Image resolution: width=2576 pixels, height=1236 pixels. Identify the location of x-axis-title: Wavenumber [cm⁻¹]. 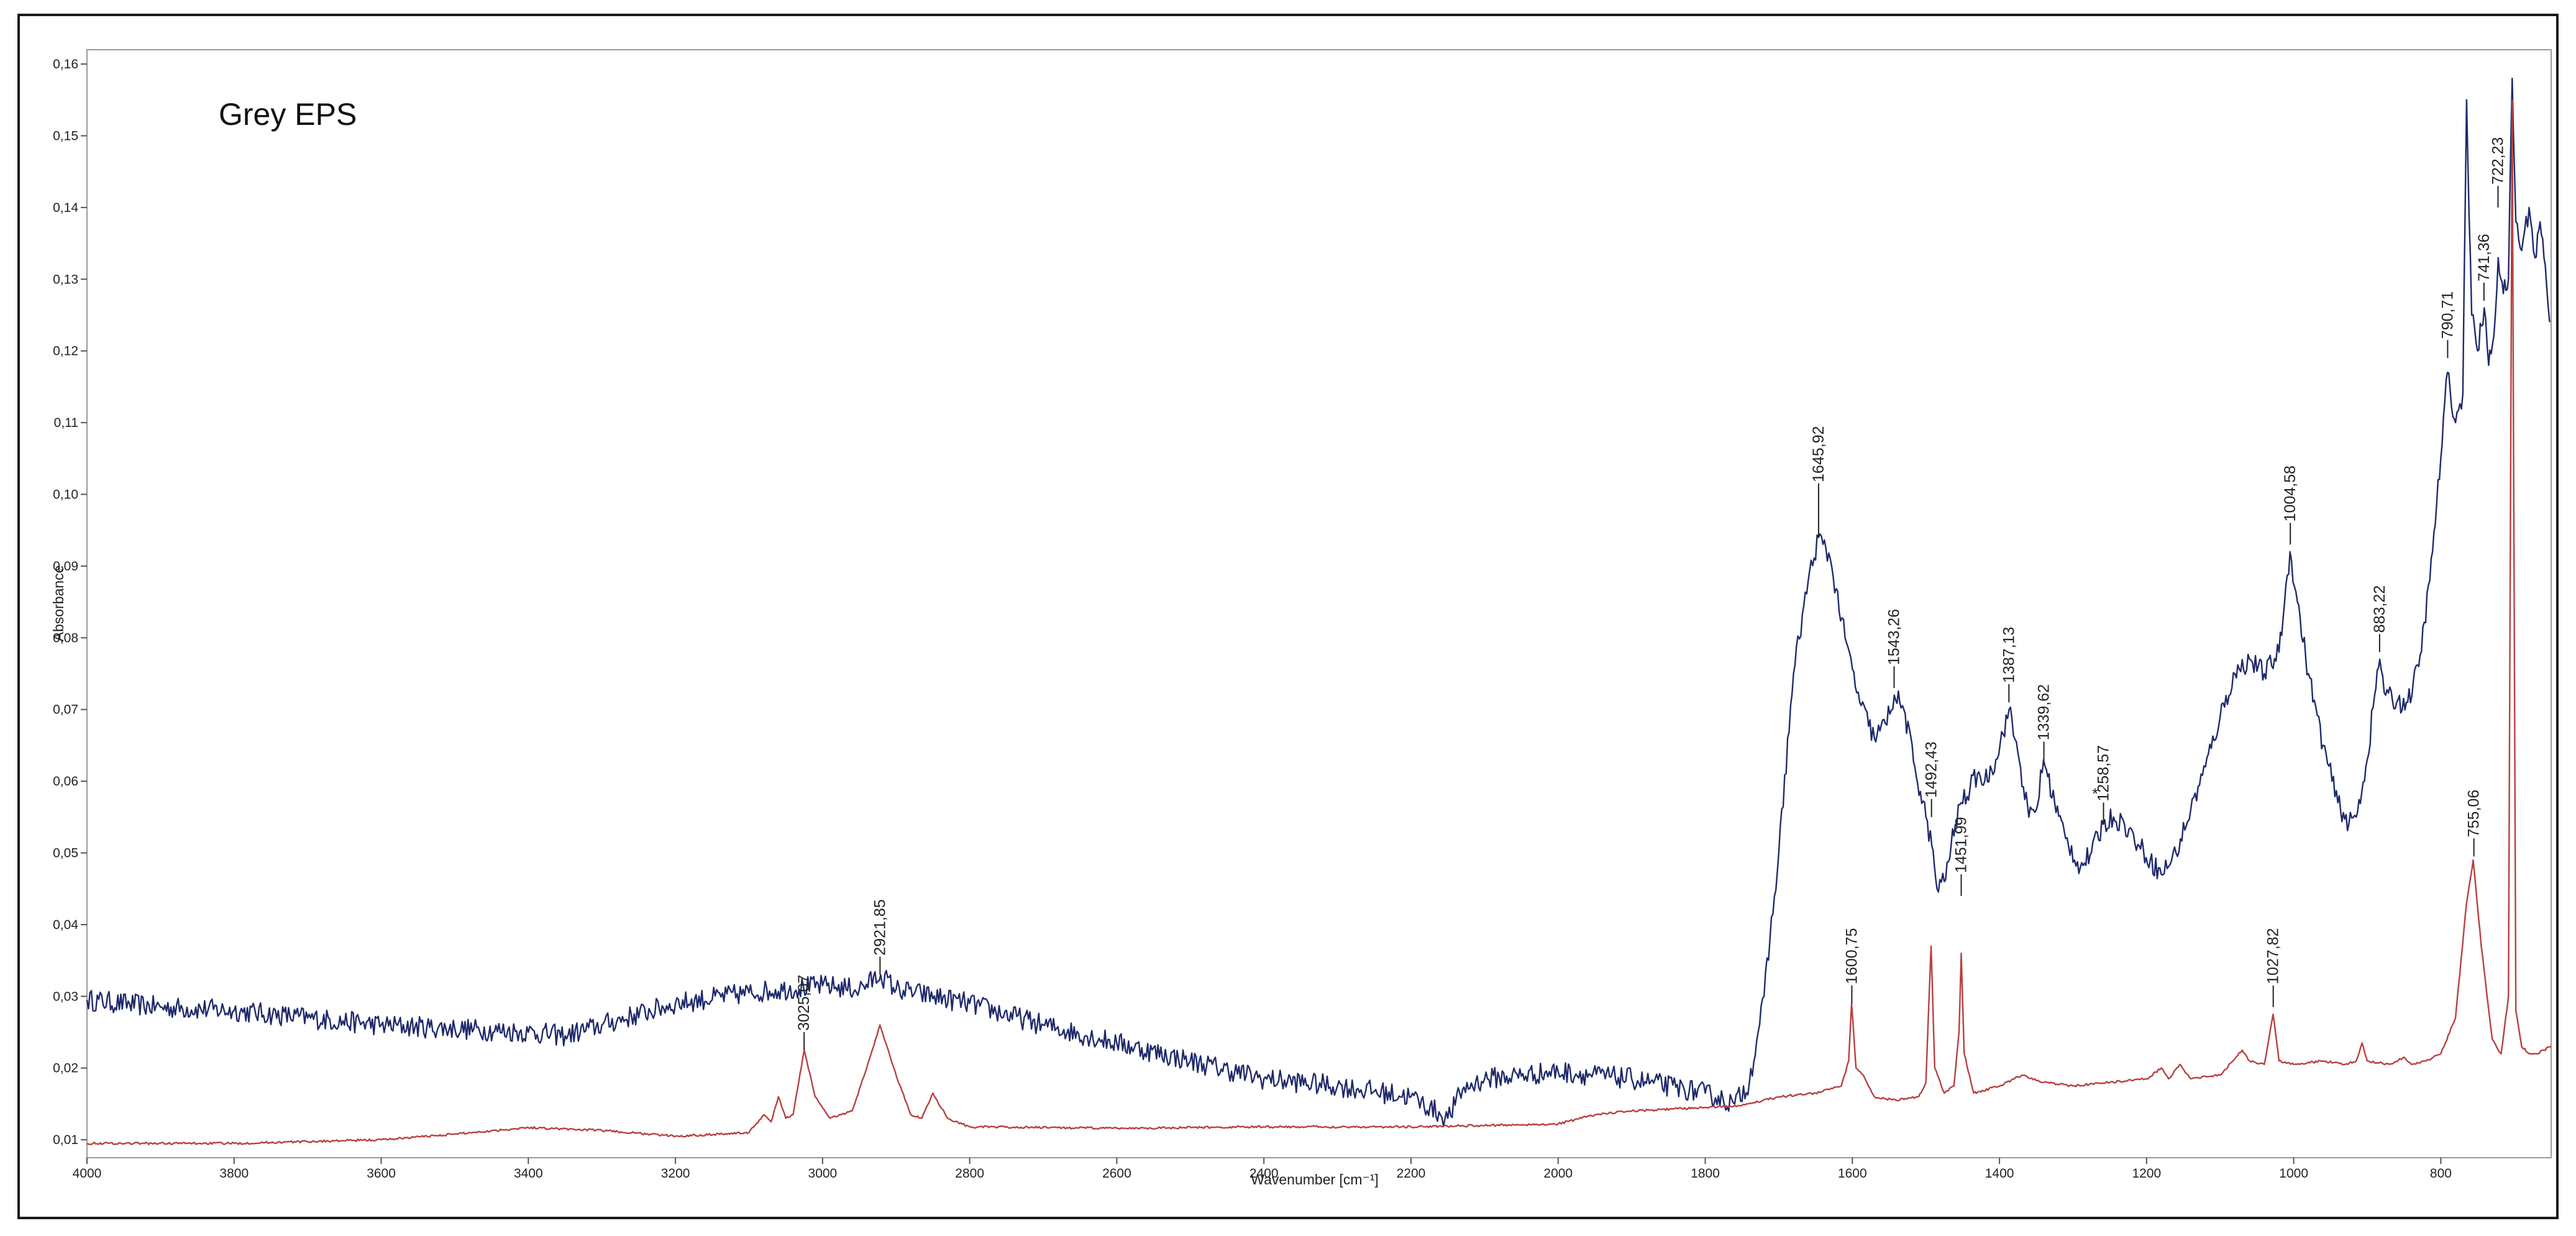
(1315, 1179).